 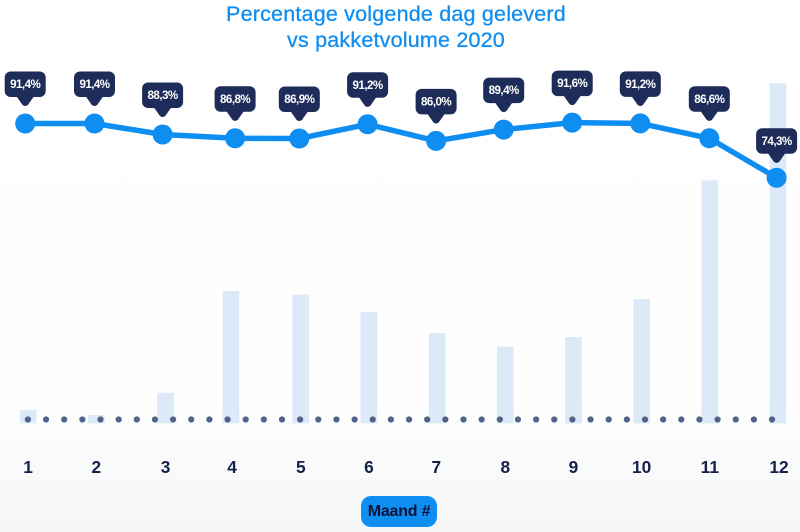 What do you see at coordinates (299, 99) in the screenshot?
I see `svg-text: 86,9%` at bounding box center [299, 99].